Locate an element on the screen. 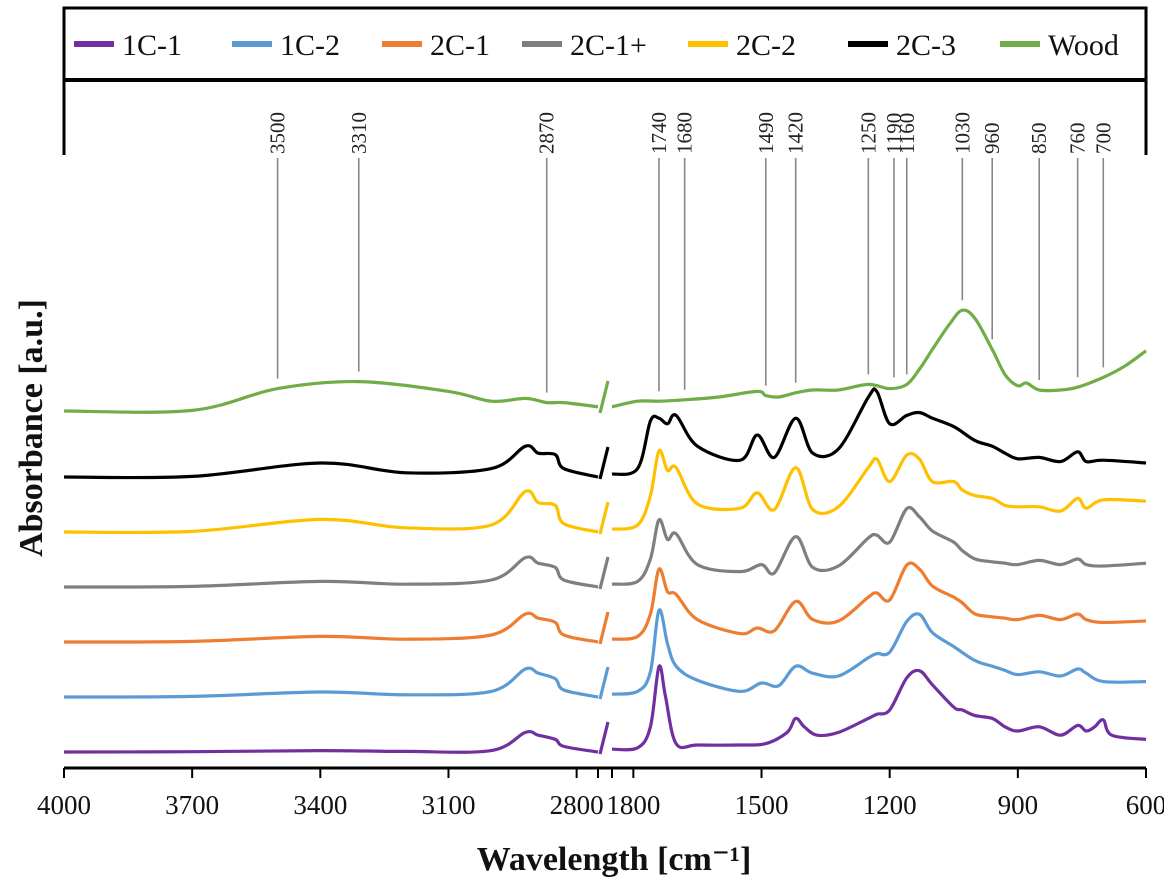  peak-label: 2870 is located at coordinates (547, 133).